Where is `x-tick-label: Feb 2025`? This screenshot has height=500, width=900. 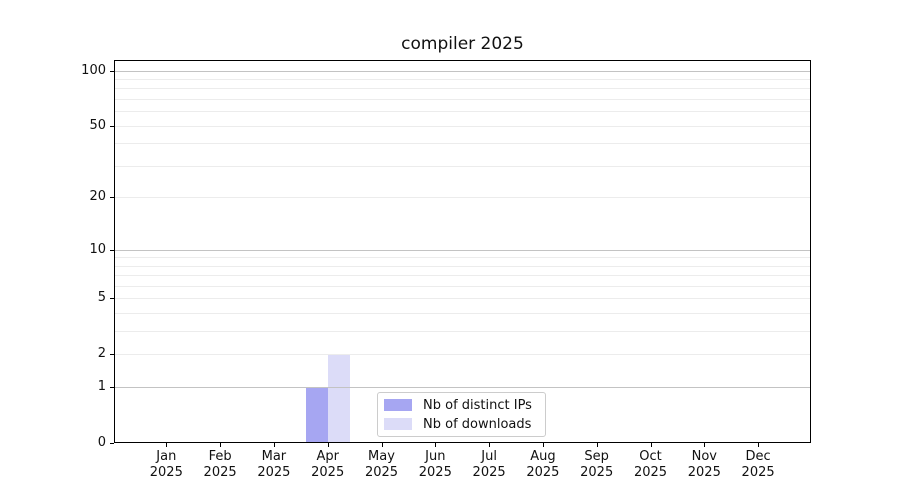 x-tick-label: Feb 2025 is located at coordinates (220, 464).